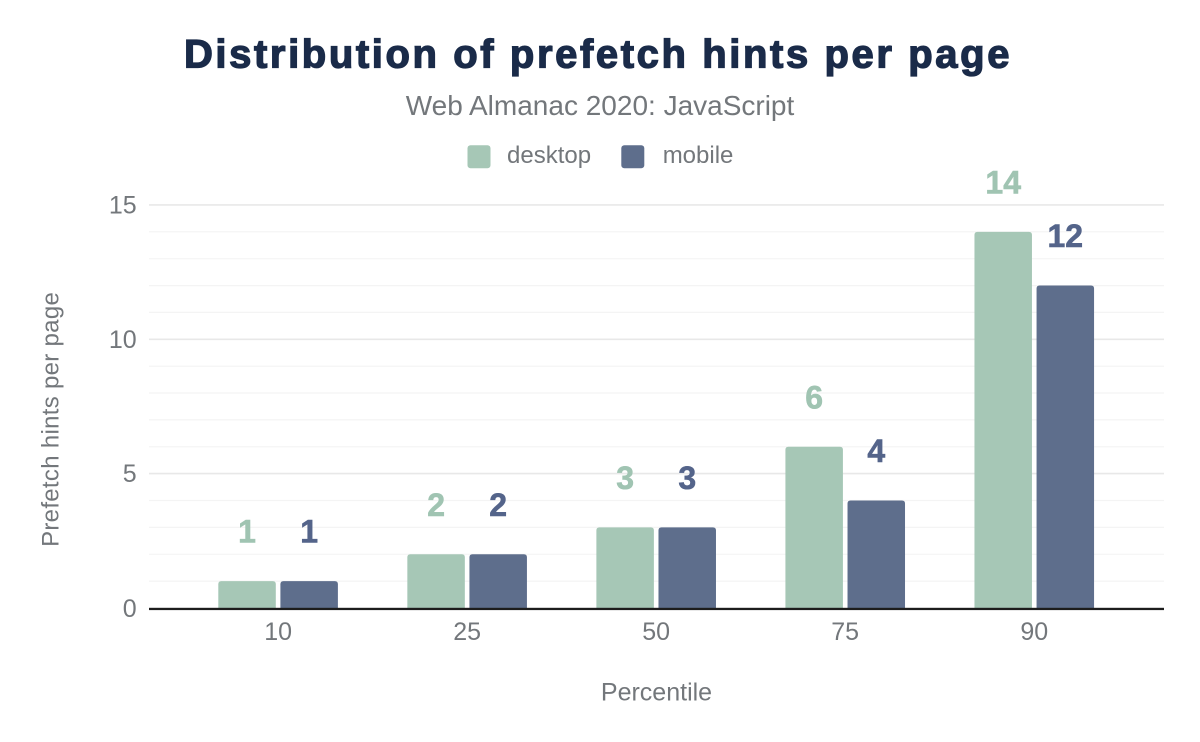 This screenshot has width=1200, height=742. Describe the element at coordinates (549, 155) in the screenshot. I see `svg-text: desktop` at that location.